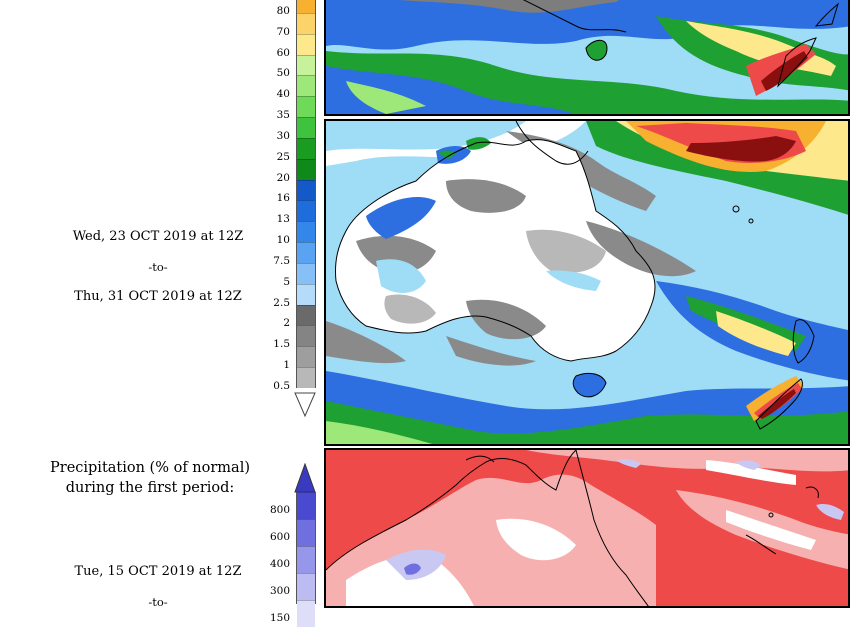 The image size is (850, 627). What do you see at coordinates (283, 10) in the screenshot?
I see `colorbar-tick-label: 80` at bounding box center [283, 10].